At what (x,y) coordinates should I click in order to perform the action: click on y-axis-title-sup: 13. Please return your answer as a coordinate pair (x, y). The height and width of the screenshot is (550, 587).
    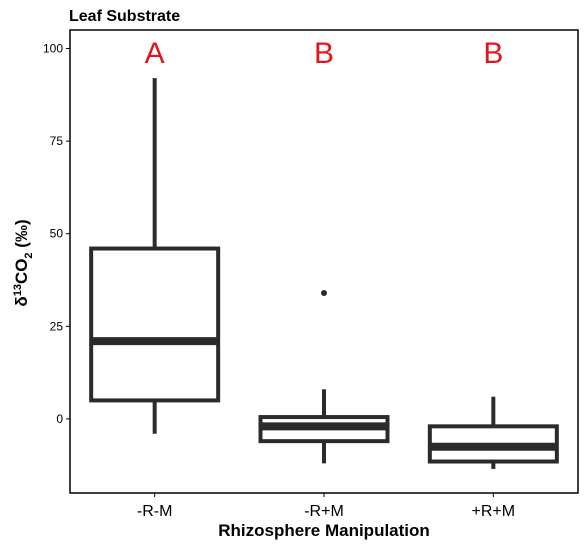
    Looking at the image, I should click on (18, 290).